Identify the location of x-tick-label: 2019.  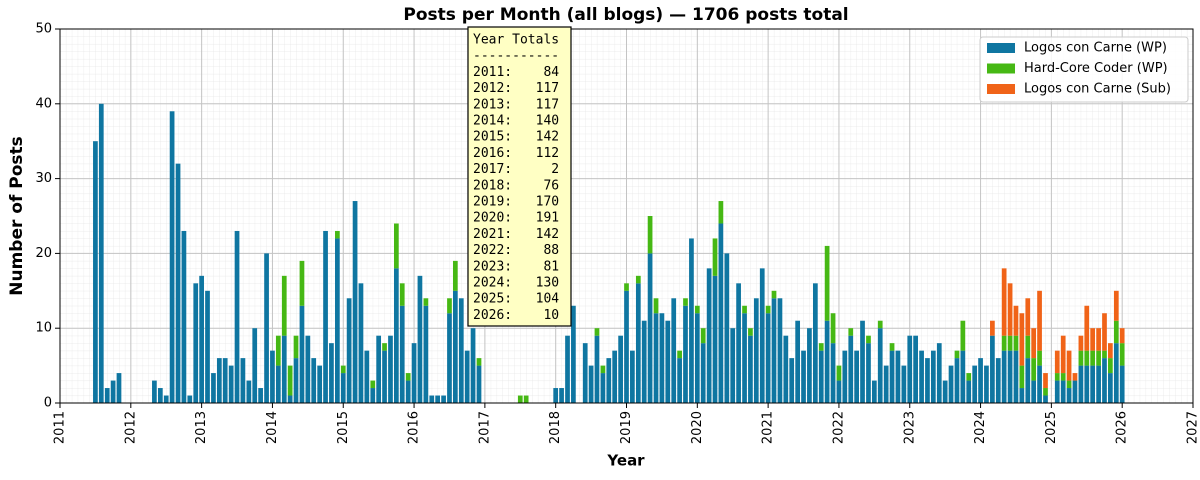
(626, 427).